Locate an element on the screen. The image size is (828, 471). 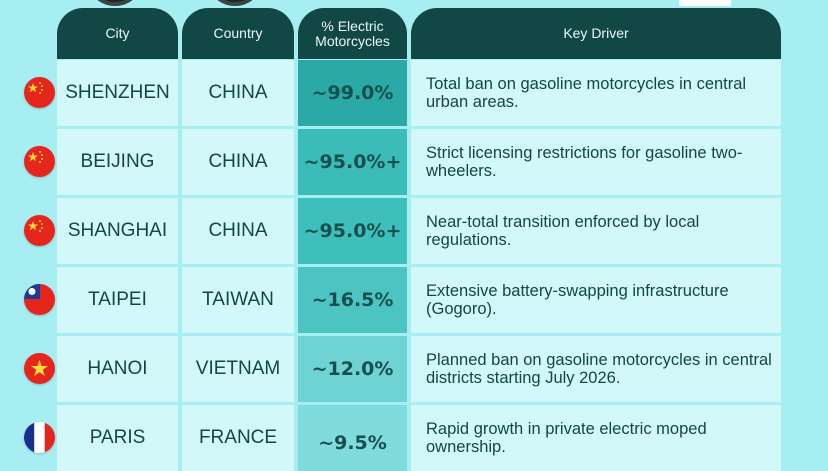
header-pct: % Electric Motorcycles is located at coordinates (352, 33).